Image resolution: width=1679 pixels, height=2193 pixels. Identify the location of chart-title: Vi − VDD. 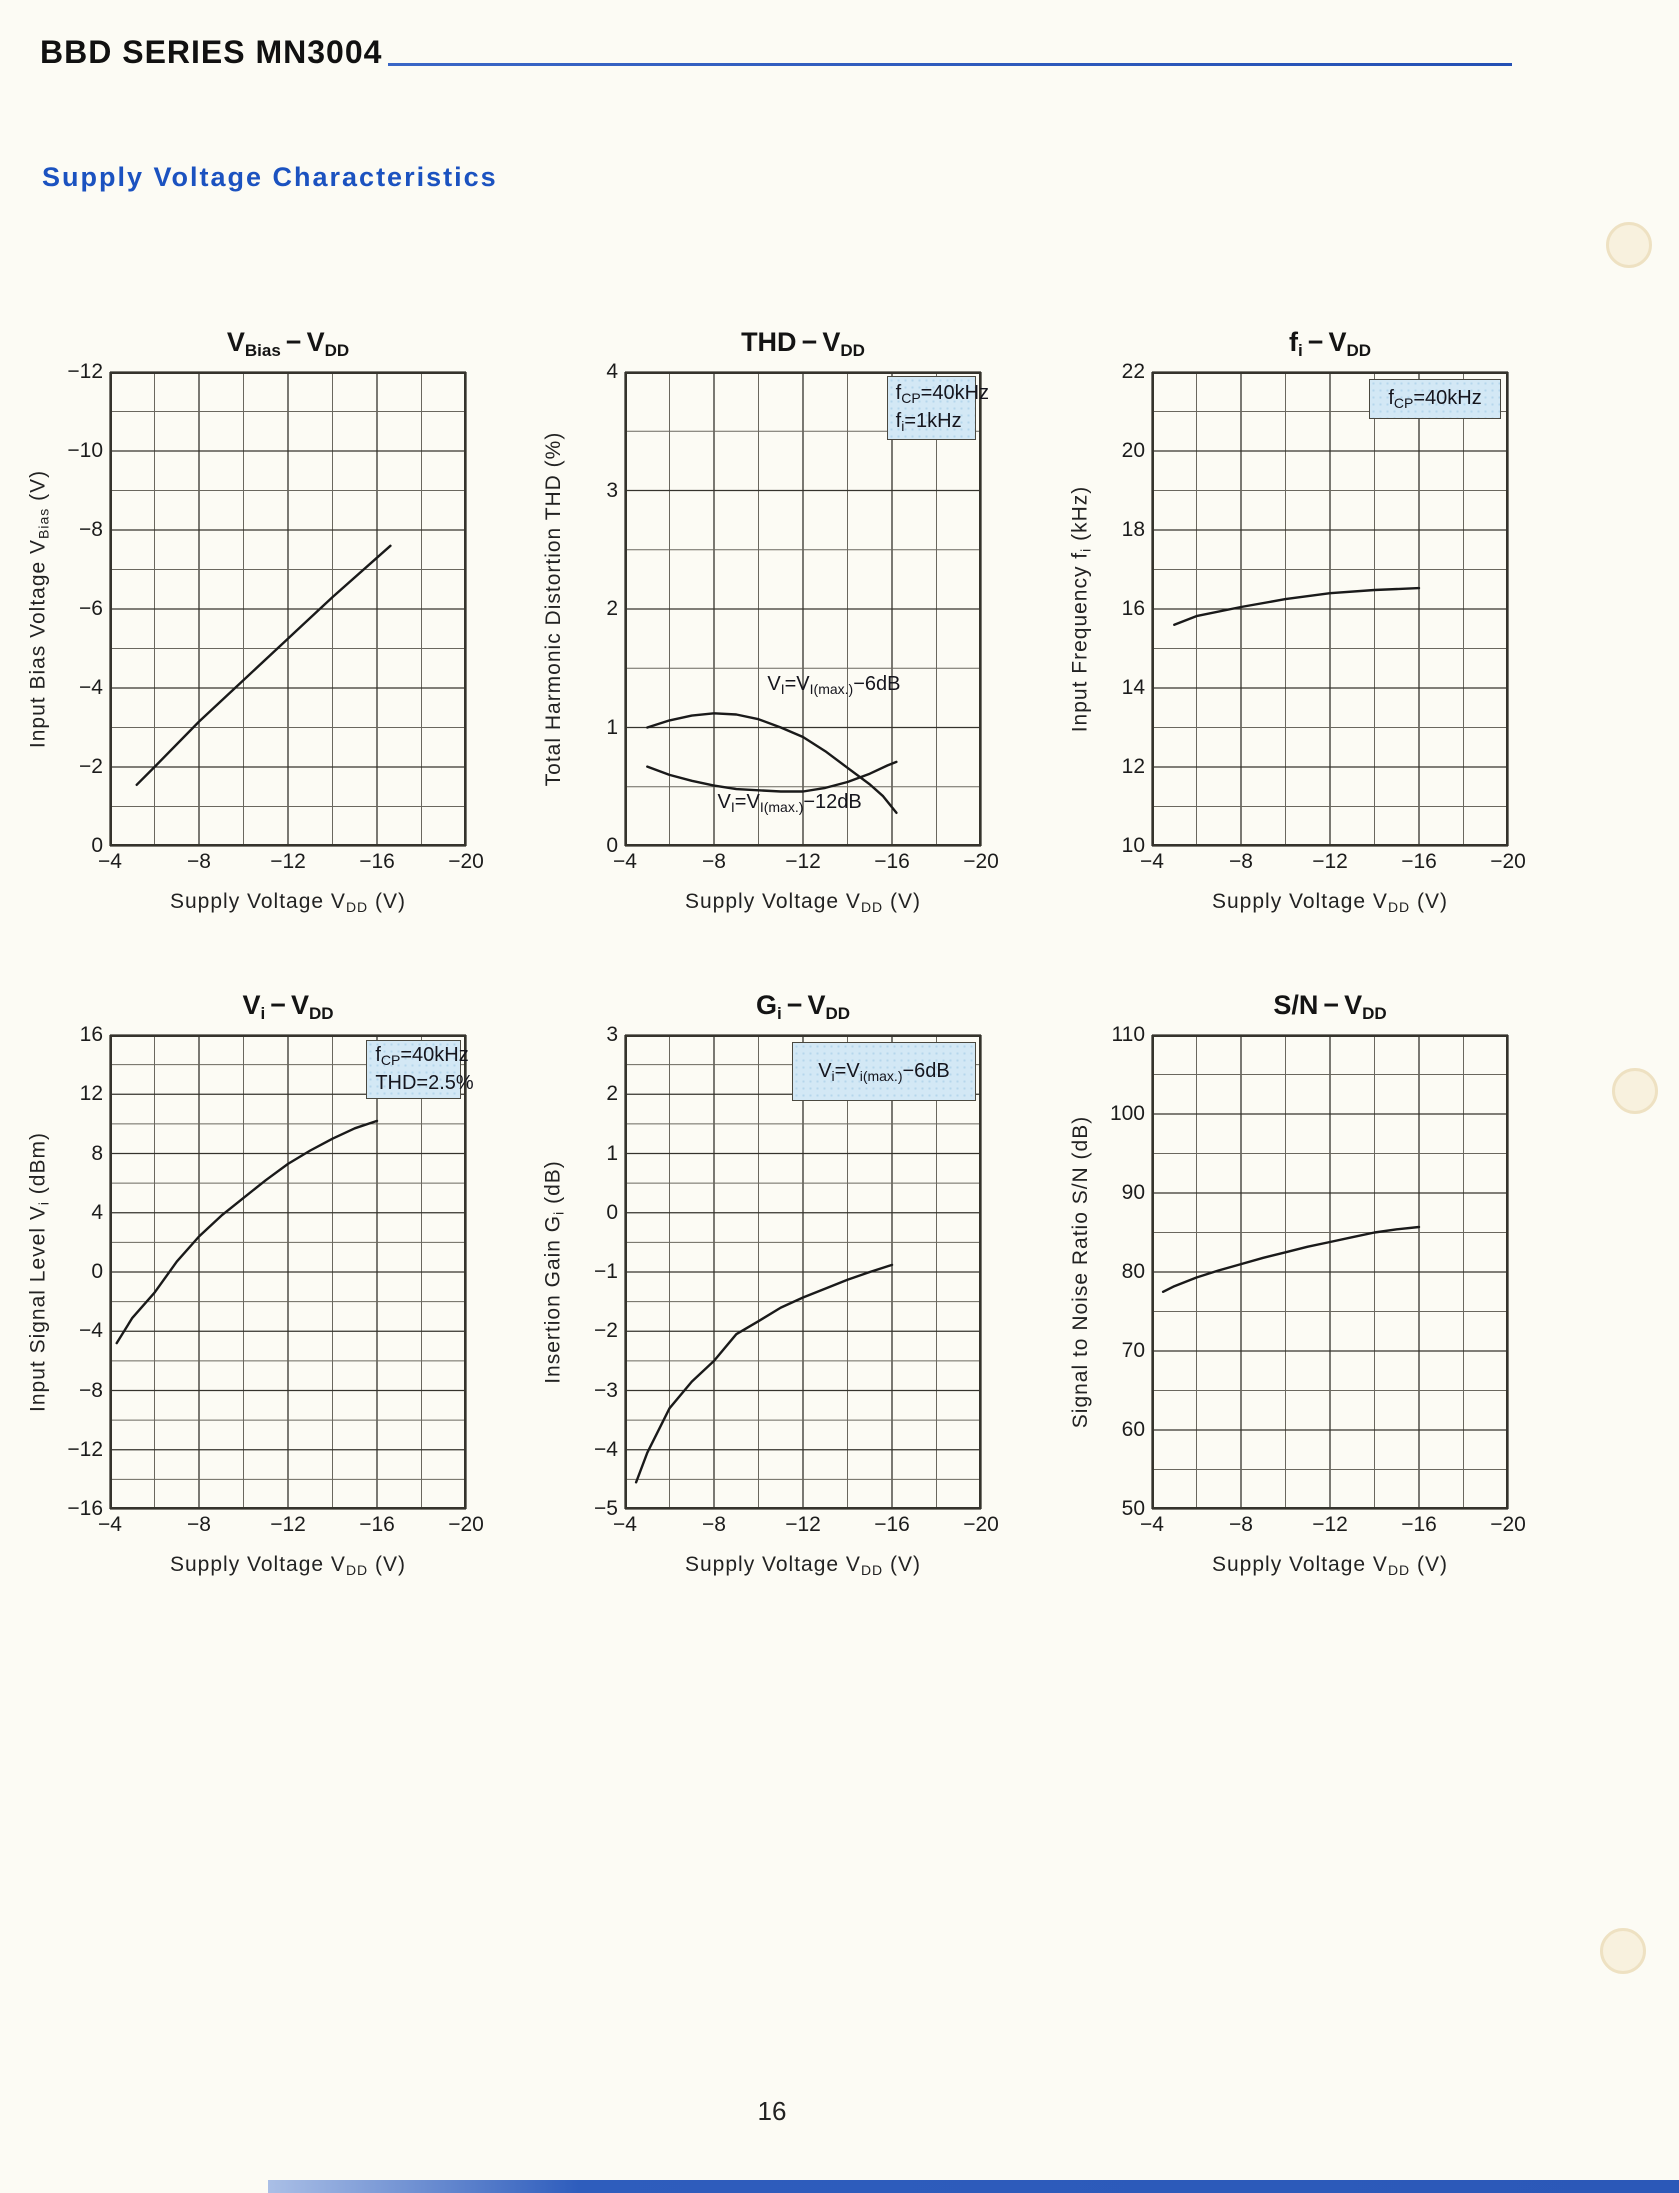
(288, 1006).